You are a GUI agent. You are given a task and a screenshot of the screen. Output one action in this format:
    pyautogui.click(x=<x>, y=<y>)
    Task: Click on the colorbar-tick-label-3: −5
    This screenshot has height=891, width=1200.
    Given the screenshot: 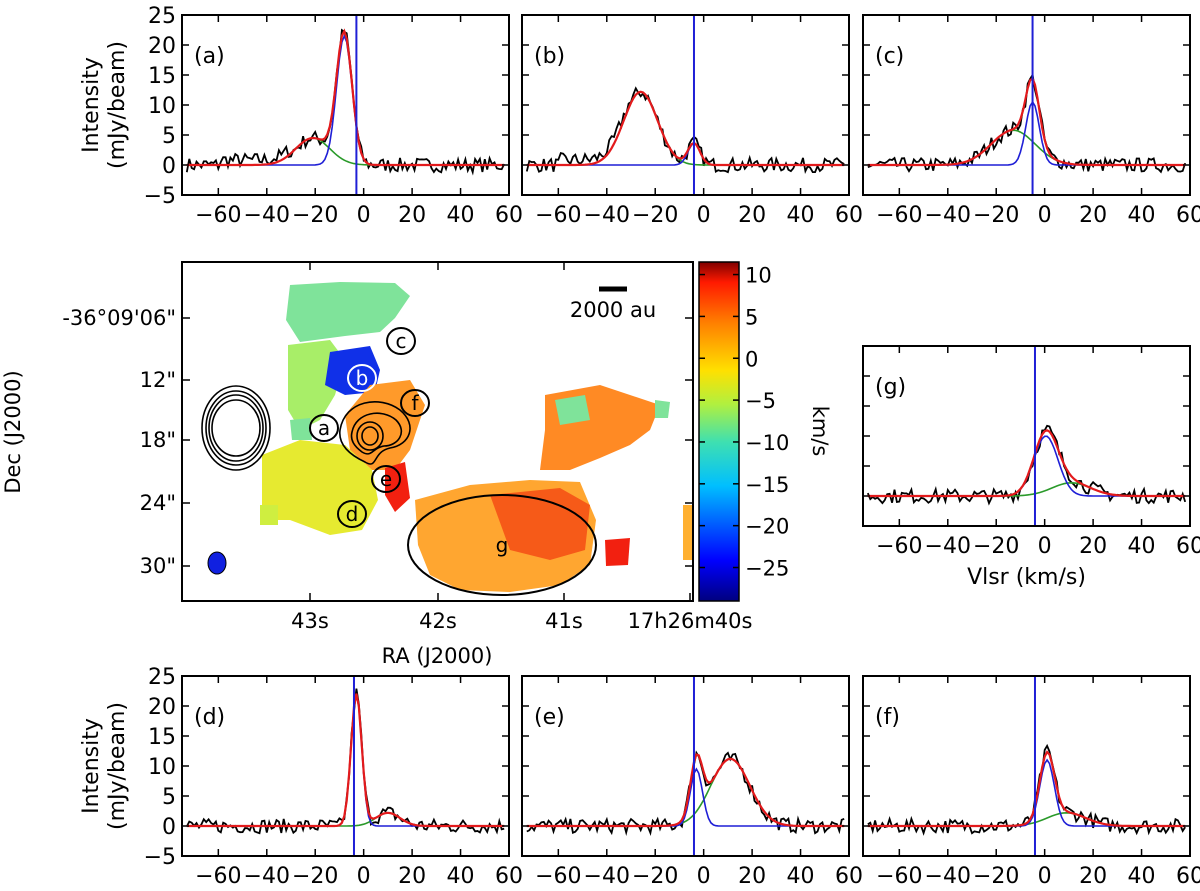 What is the action you would take?
    pyautogui.click(x=760, y=401)
    